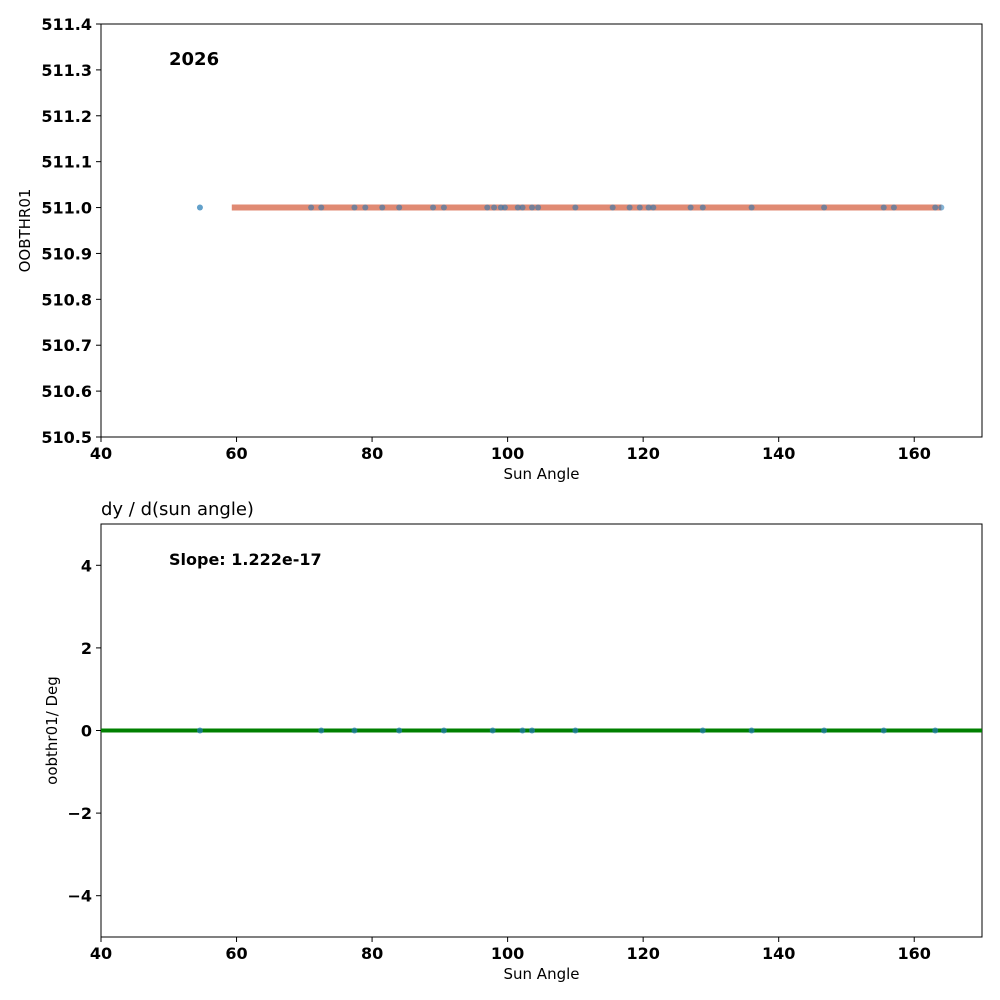  What do you see at coordinates (86, 565) in the screenshot?
I see `y-tick-label: 4` at bounding box center [86, 565].